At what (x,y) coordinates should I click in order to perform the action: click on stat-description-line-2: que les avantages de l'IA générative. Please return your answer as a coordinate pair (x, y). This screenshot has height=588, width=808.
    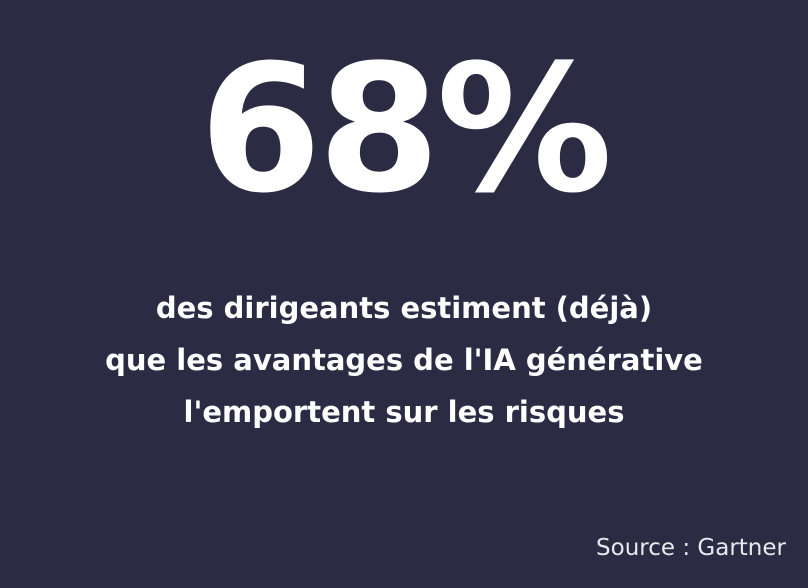
    Looking at the image, I should click on (404, 360).